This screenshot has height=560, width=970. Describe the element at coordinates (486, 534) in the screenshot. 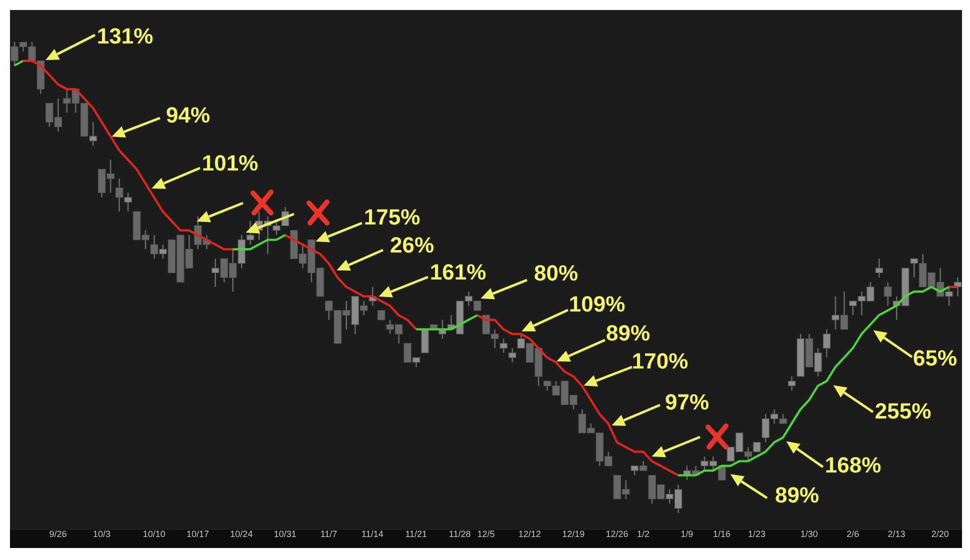

I see `x-tick-label: 12/5` at that location.